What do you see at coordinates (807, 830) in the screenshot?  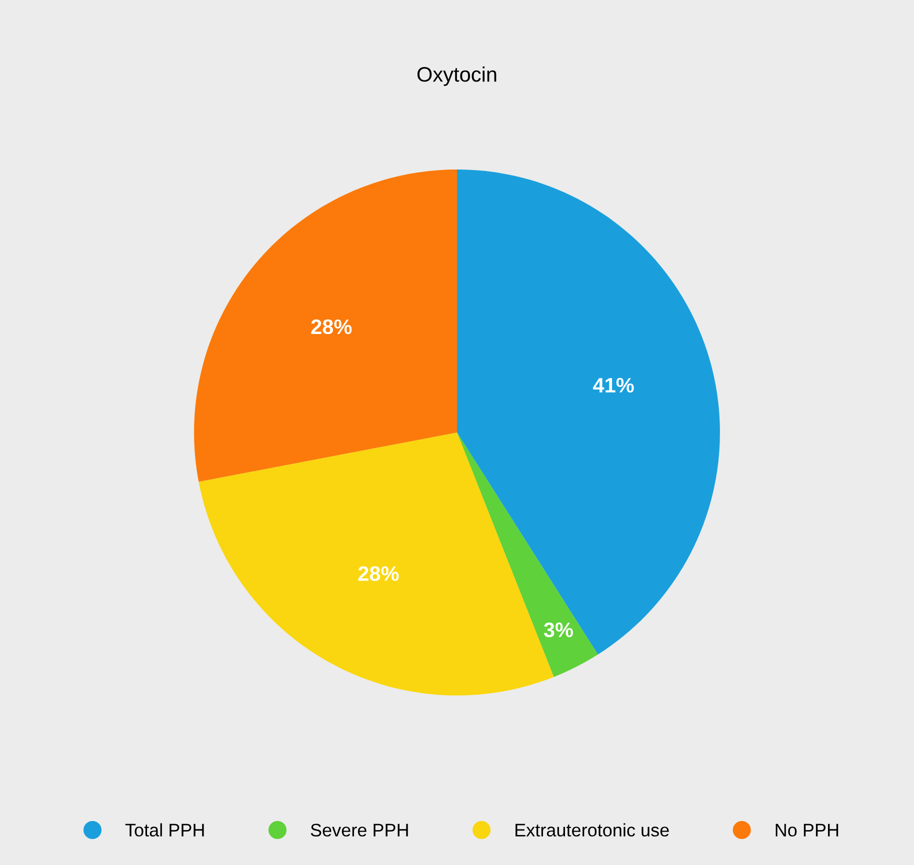 I see `legend-label: No PPH` at bounding box center [807, 830].